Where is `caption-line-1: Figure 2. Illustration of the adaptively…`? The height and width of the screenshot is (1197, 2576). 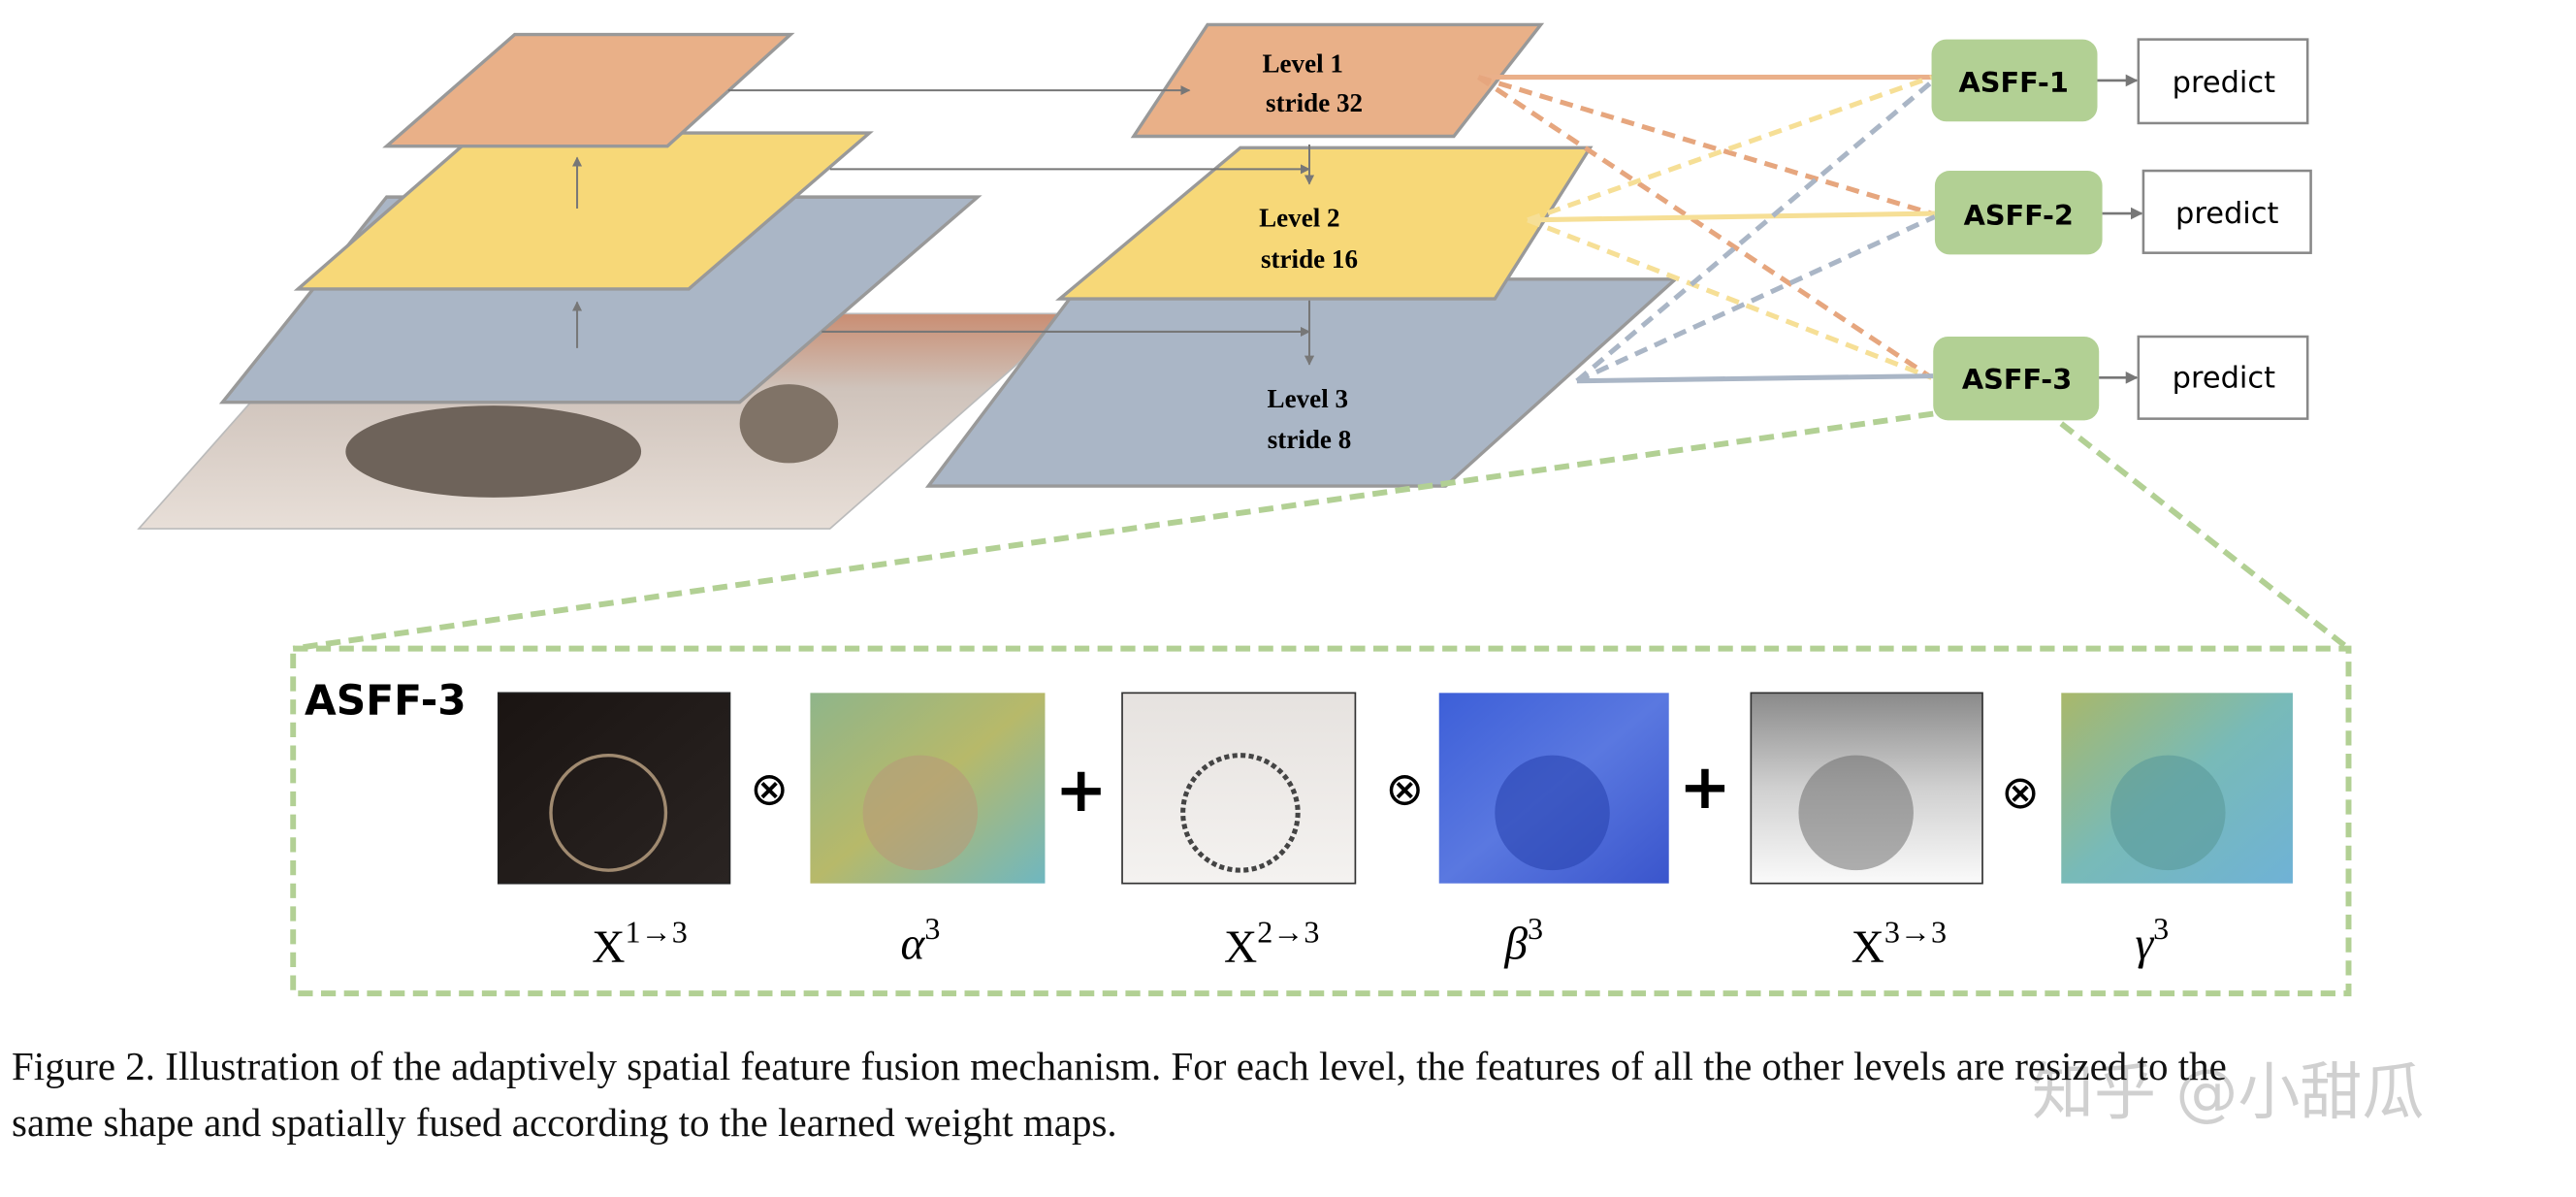 caption-line-1: Figure 2. Illustration of the adaptively… is located at coordinates (1119, 1066).